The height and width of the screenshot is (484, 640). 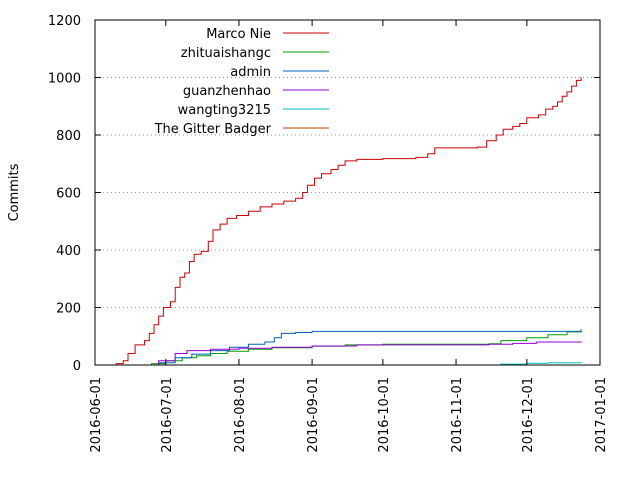 What do you see at coordinates (96, 415) in the screenshot?
I see `x-tick-label-0: 2016-06-01` at bounding box center [96, 415].